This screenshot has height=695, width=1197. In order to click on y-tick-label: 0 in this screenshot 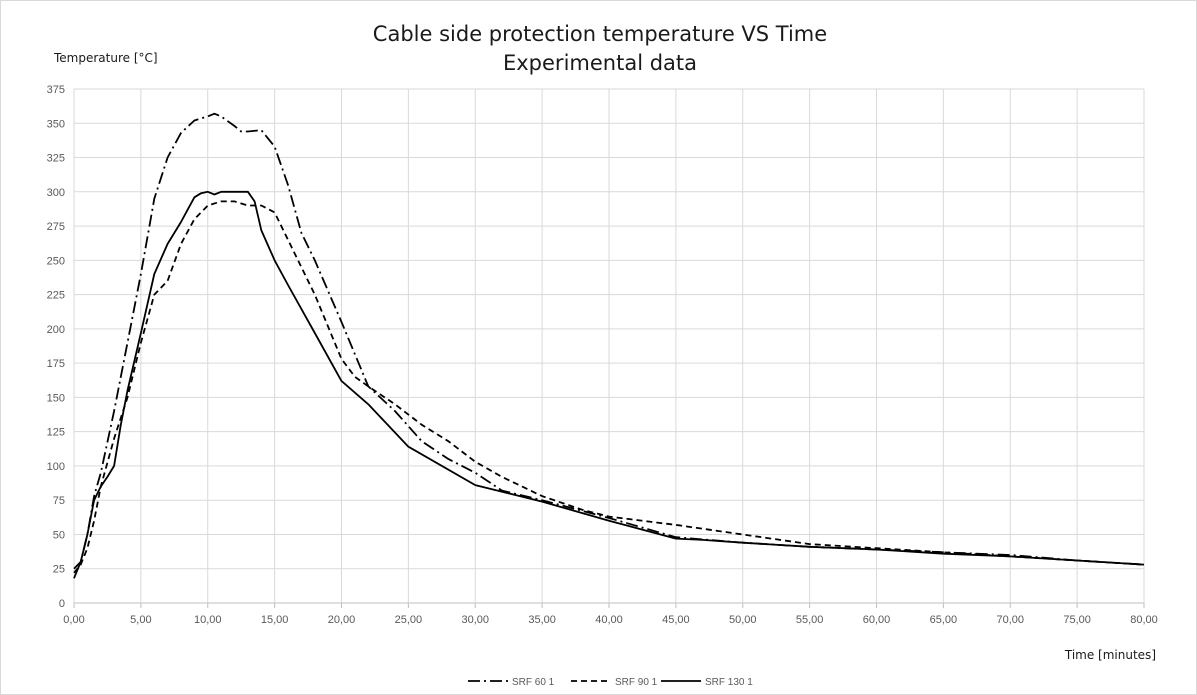, I will do `click(62, 604)`.